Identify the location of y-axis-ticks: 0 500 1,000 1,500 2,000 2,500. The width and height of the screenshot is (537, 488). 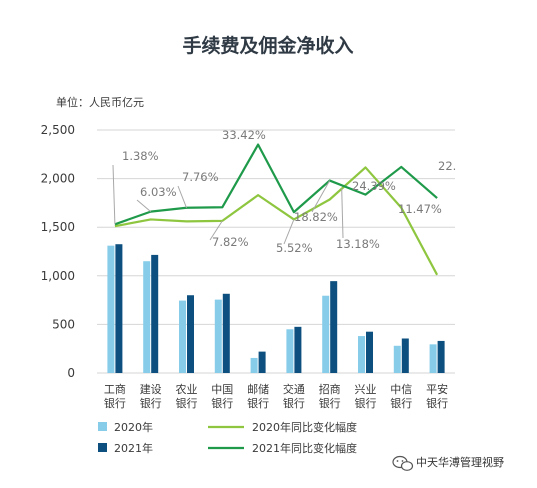
(58, 251).